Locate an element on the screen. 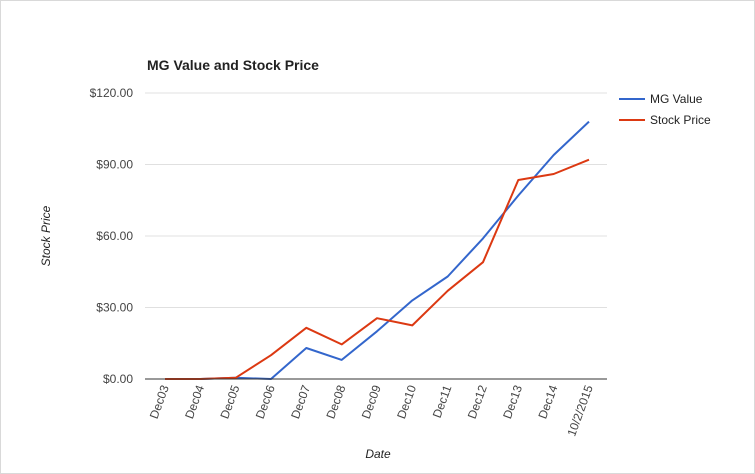  legend-item: Stock Price is located at coordinates (665, 120).